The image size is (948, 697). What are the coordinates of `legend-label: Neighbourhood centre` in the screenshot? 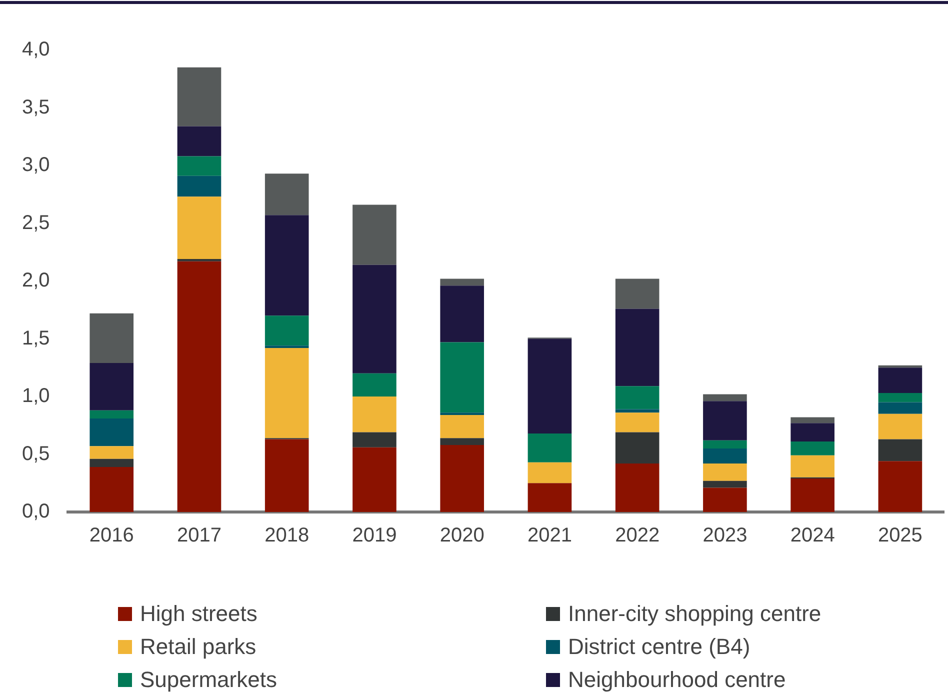 It's located at (677, 679).